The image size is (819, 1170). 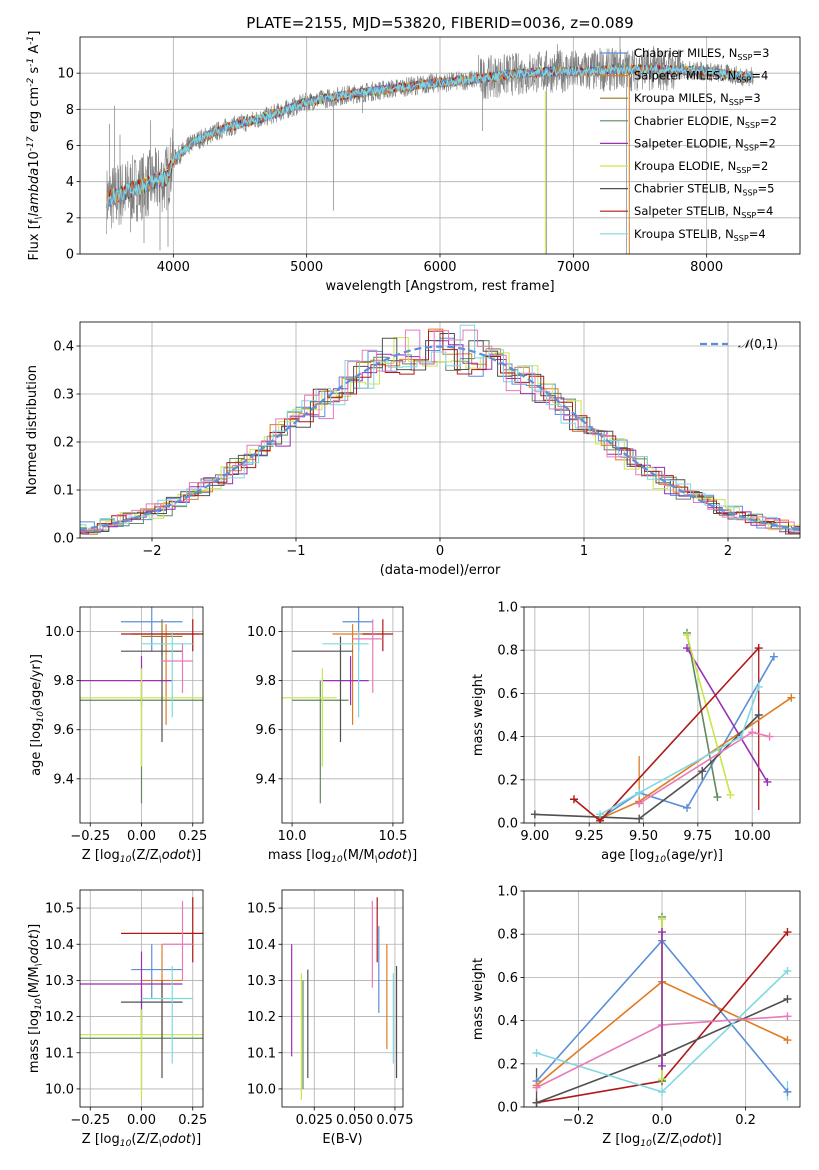 I want to click on y-tick-label: 0.4, so click(x=507, y=737).